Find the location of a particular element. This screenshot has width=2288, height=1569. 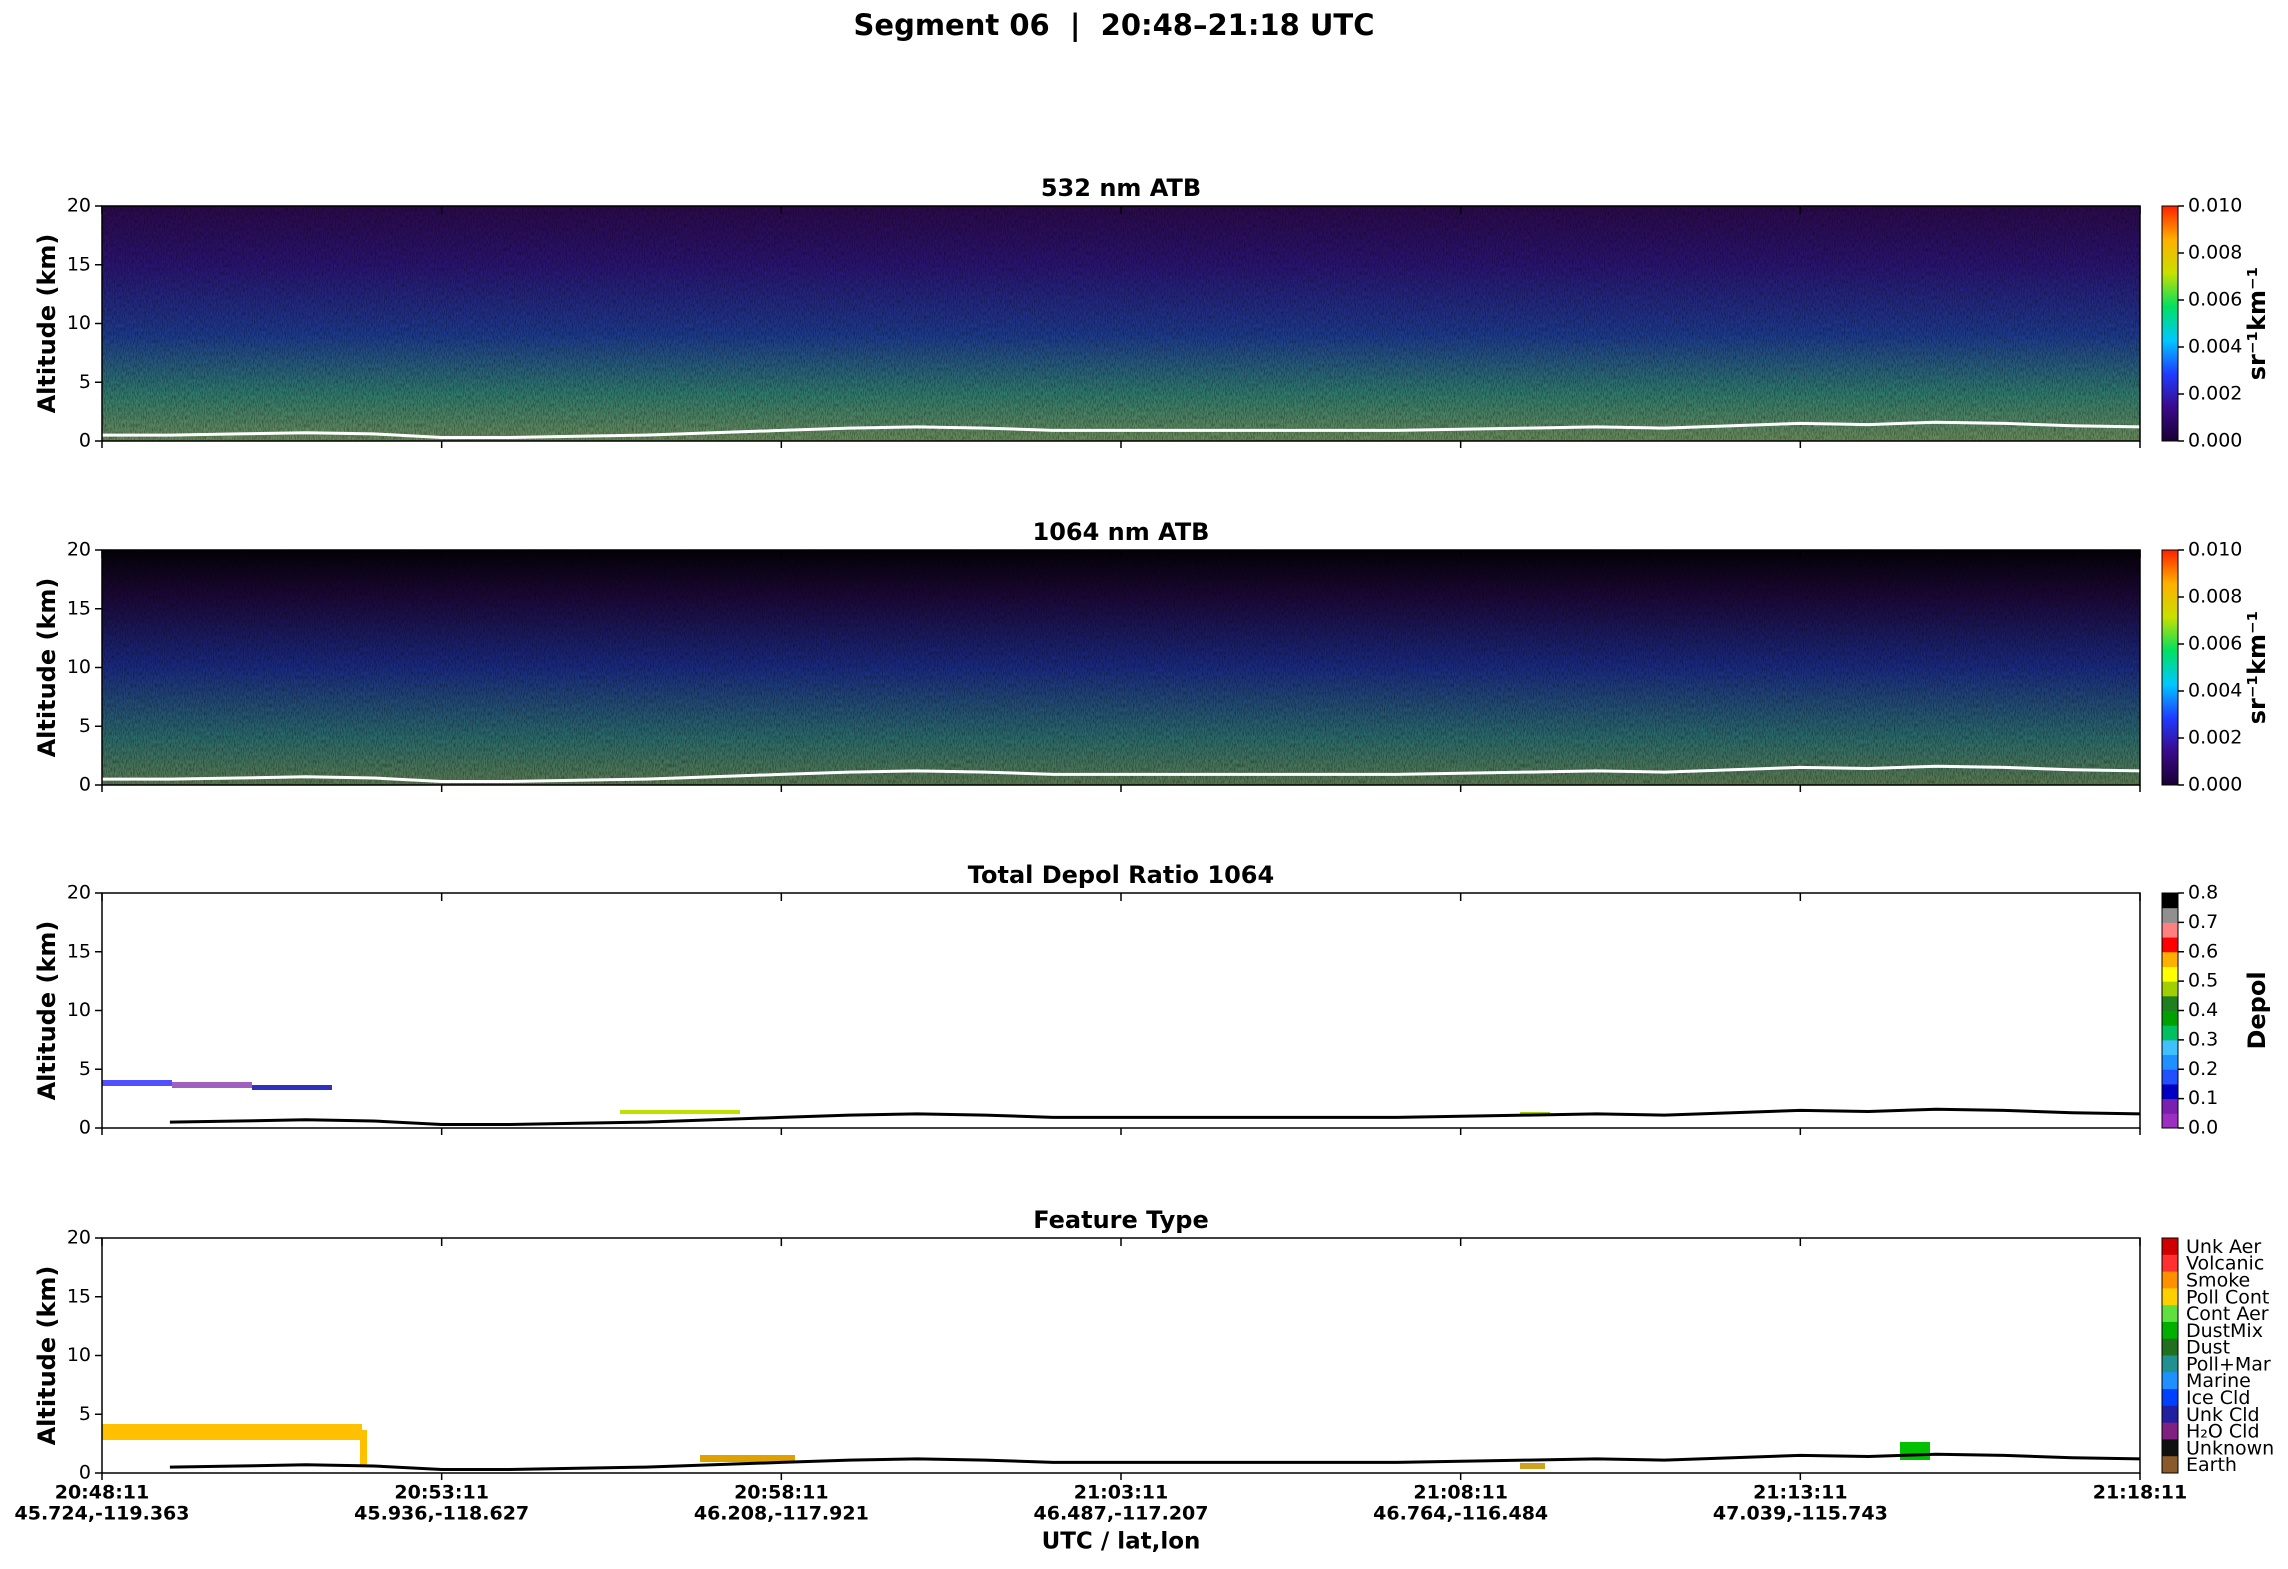

x-tick-label: 21:08:11 is located at coordinates (1460, 1493).